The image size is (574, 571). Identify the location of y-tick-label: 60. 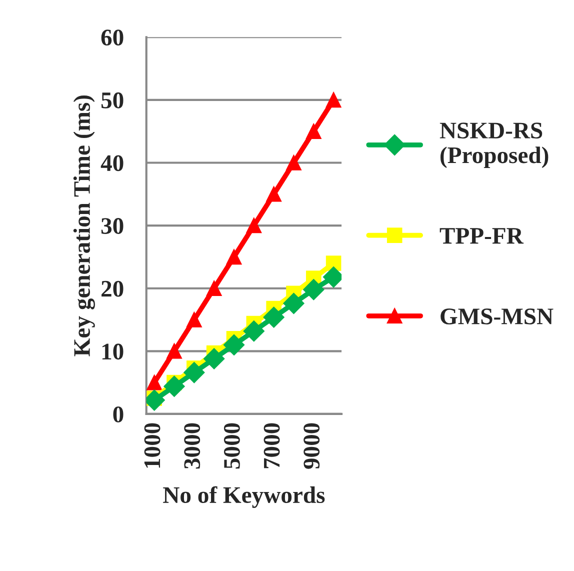
(112, 38).